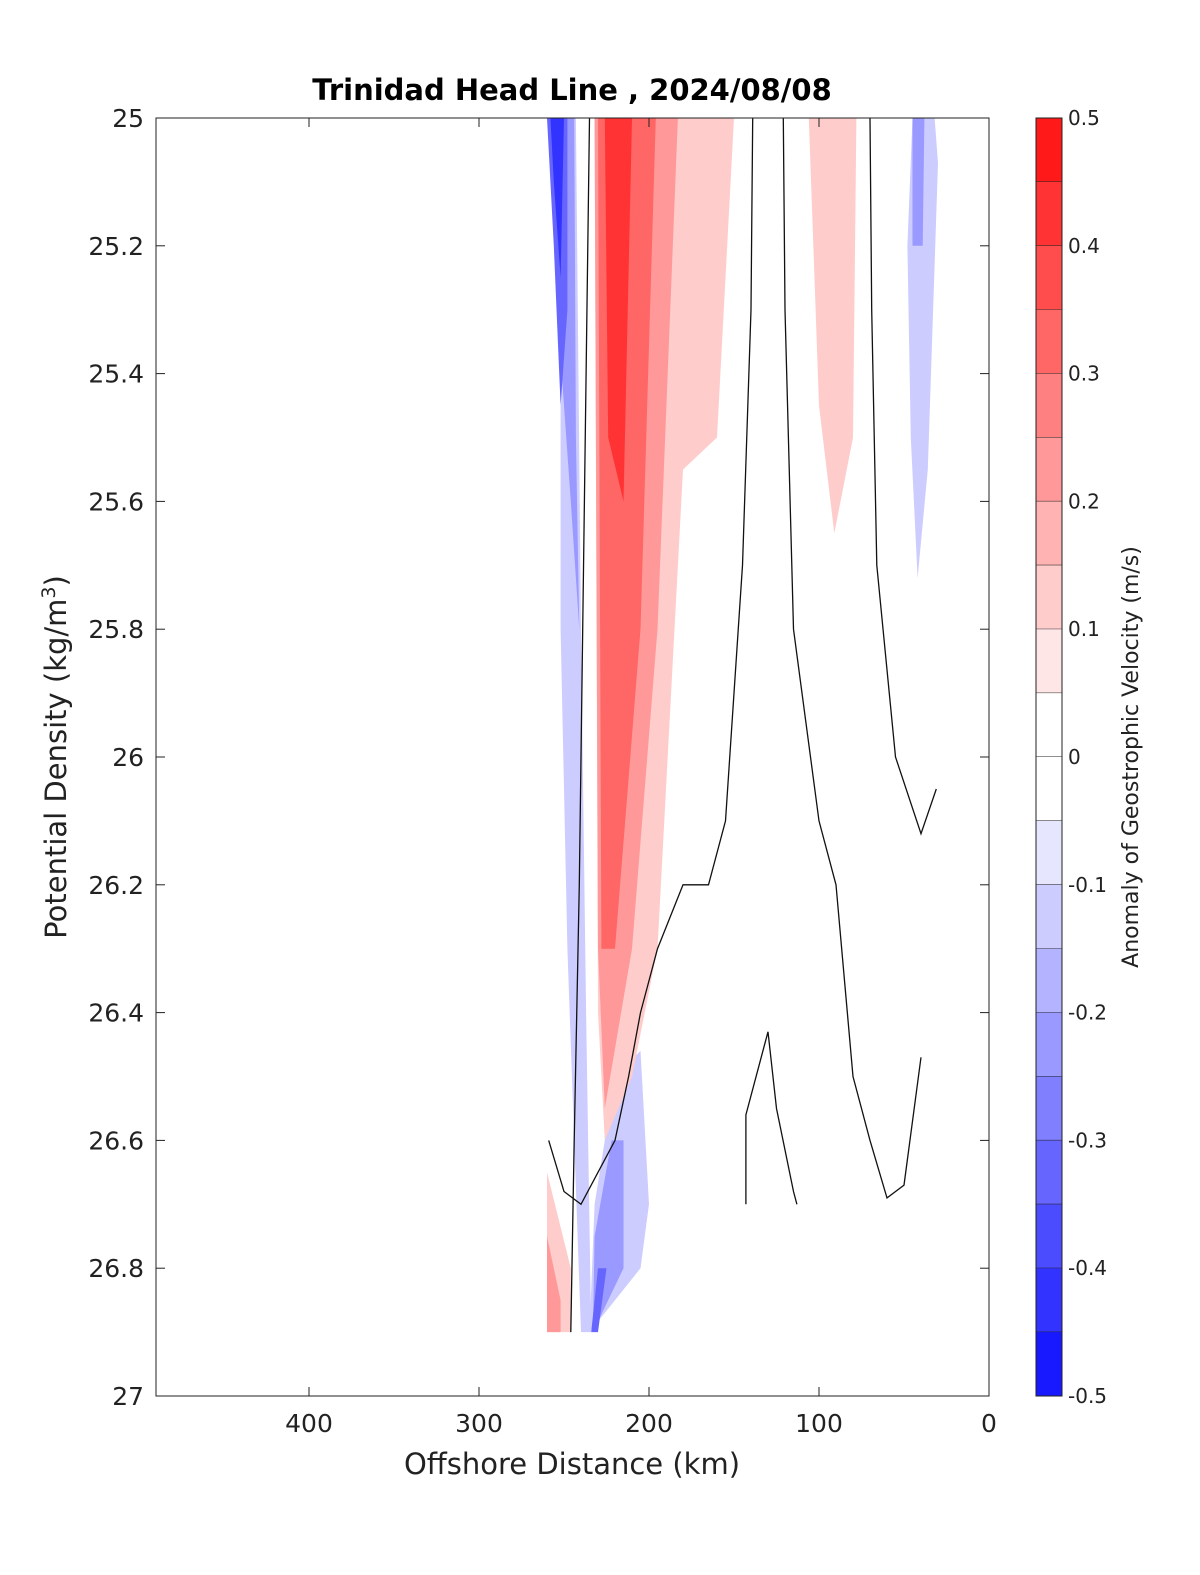  I want to click on colorbar-tick-label: 0.2, so click(1084, 501).